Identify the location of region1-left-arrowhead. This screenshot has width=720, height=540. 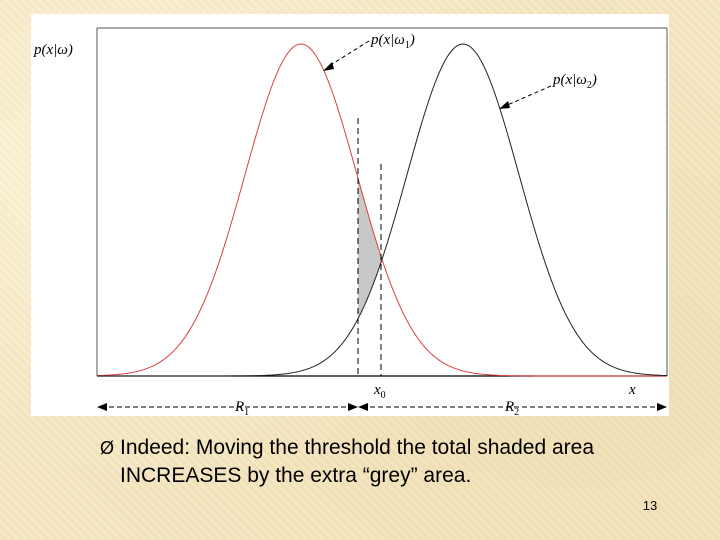
(102, 407).